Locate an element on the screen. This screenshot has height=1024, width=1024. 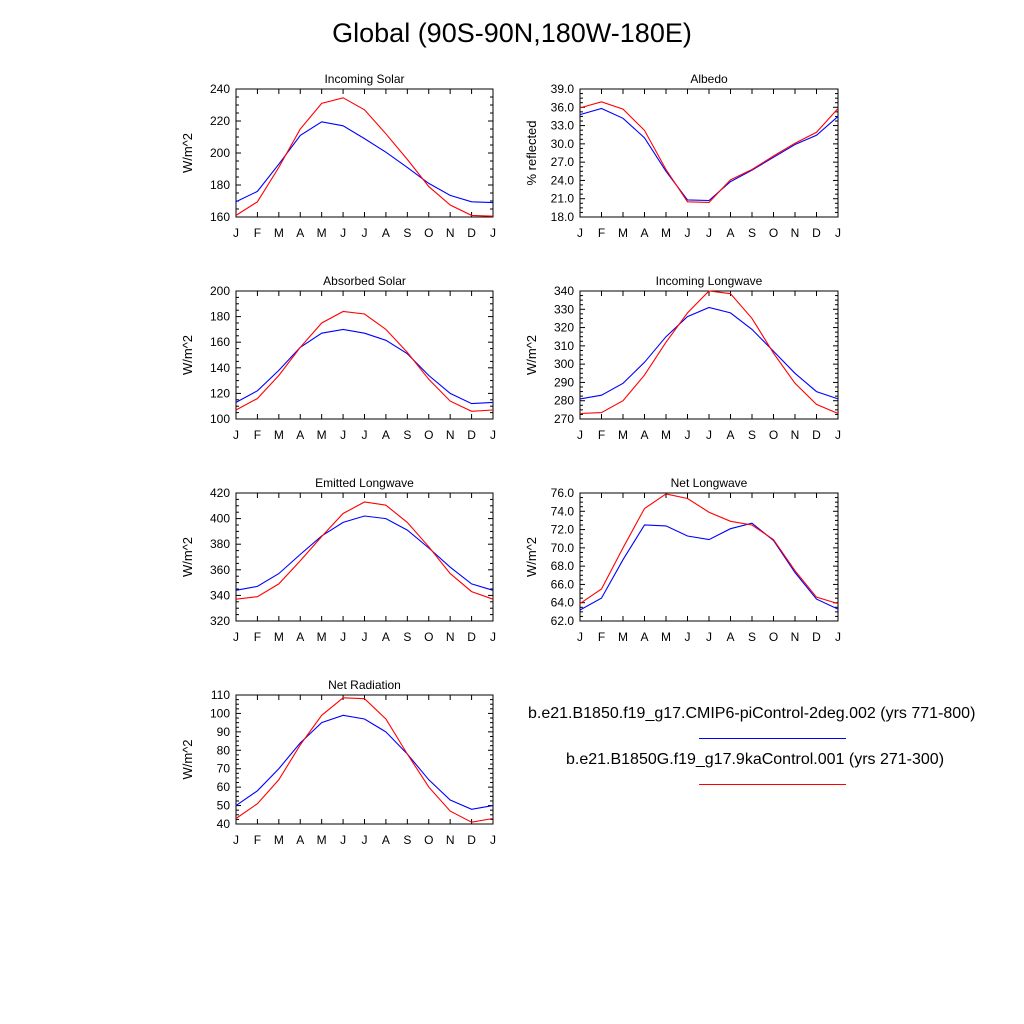
y-tick-label: 340 is located at coordinates (564, 291).